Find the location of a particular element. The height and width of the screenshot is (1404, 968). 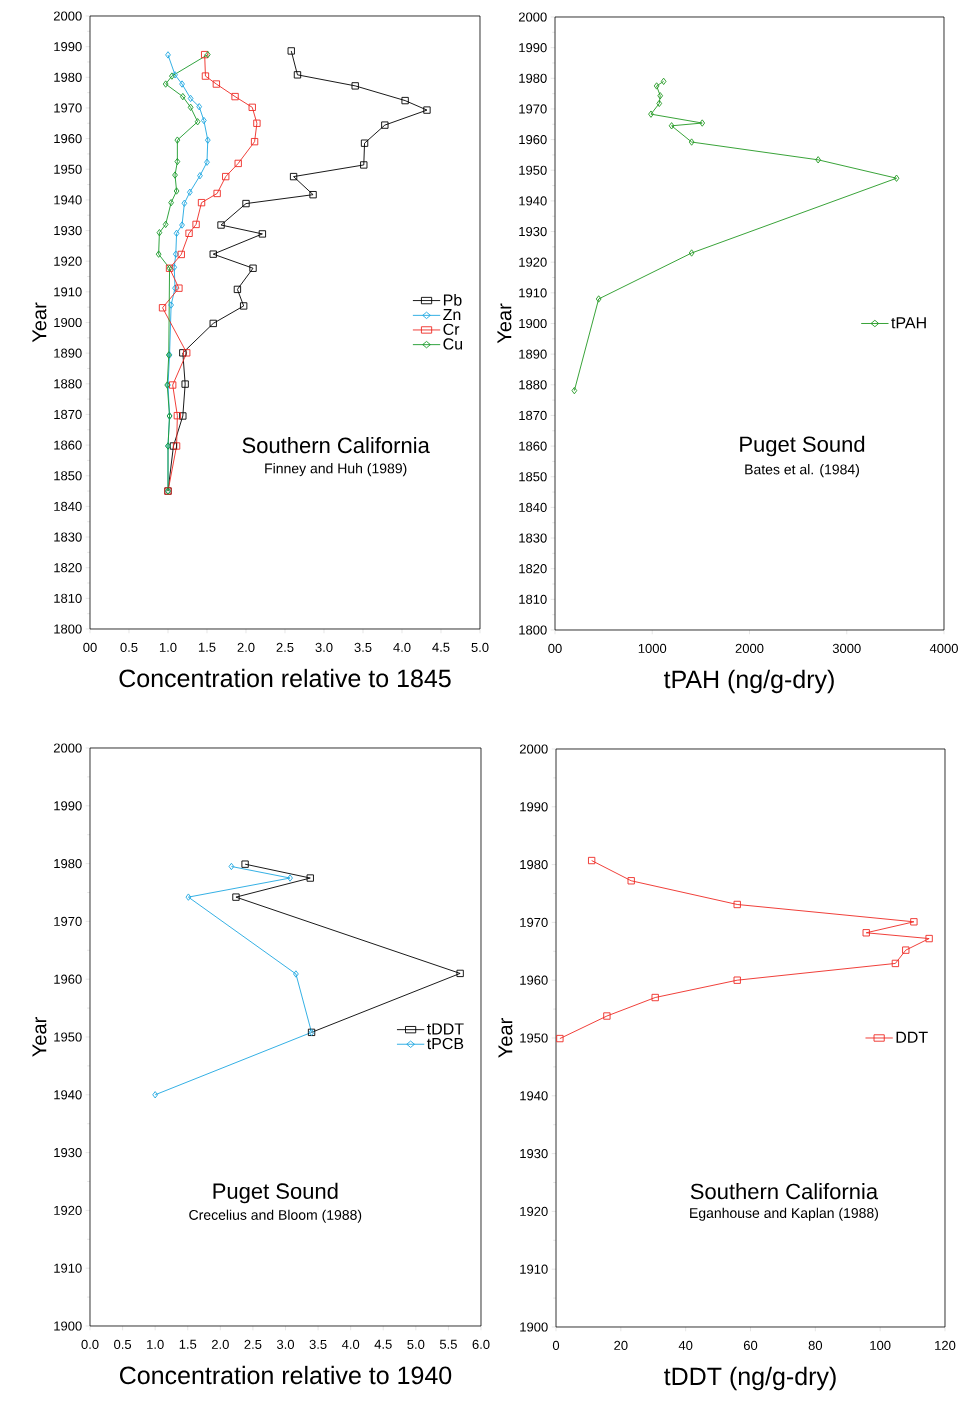

x-tick-label: 100 is located at coordinates (880, 1345).